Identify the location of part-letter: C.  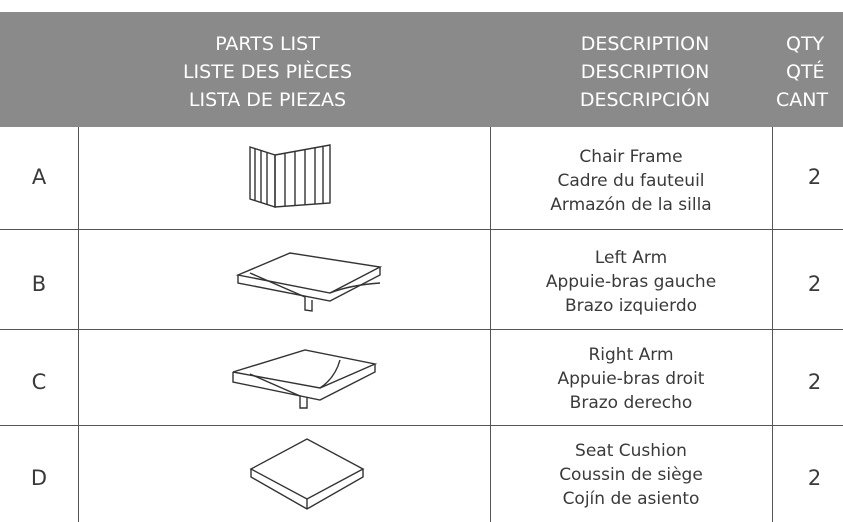
(39, 382).